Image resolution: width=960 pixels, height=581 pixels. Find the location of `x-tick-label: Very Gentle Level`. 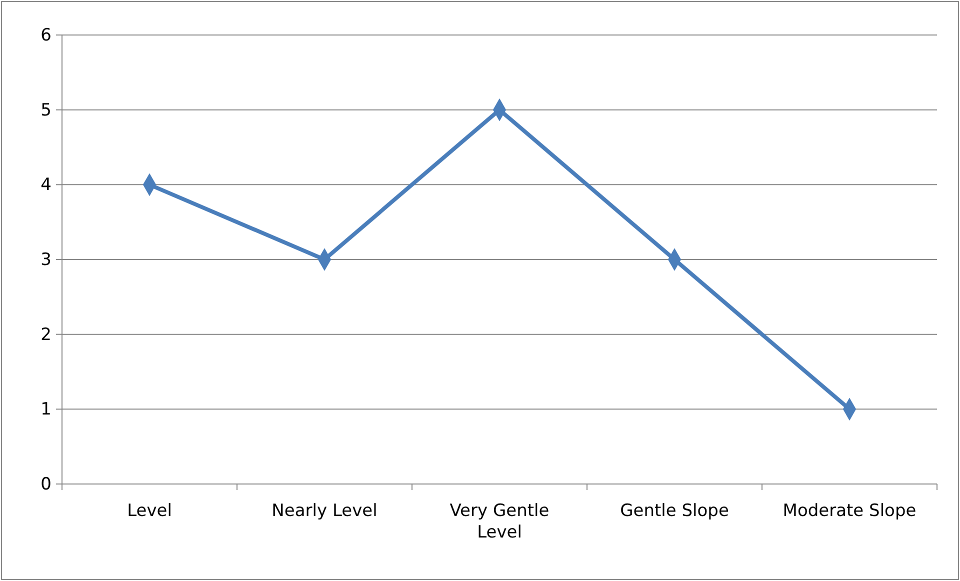

x-tick-label: Very Gentle Level is located at coordinates (500, 521).